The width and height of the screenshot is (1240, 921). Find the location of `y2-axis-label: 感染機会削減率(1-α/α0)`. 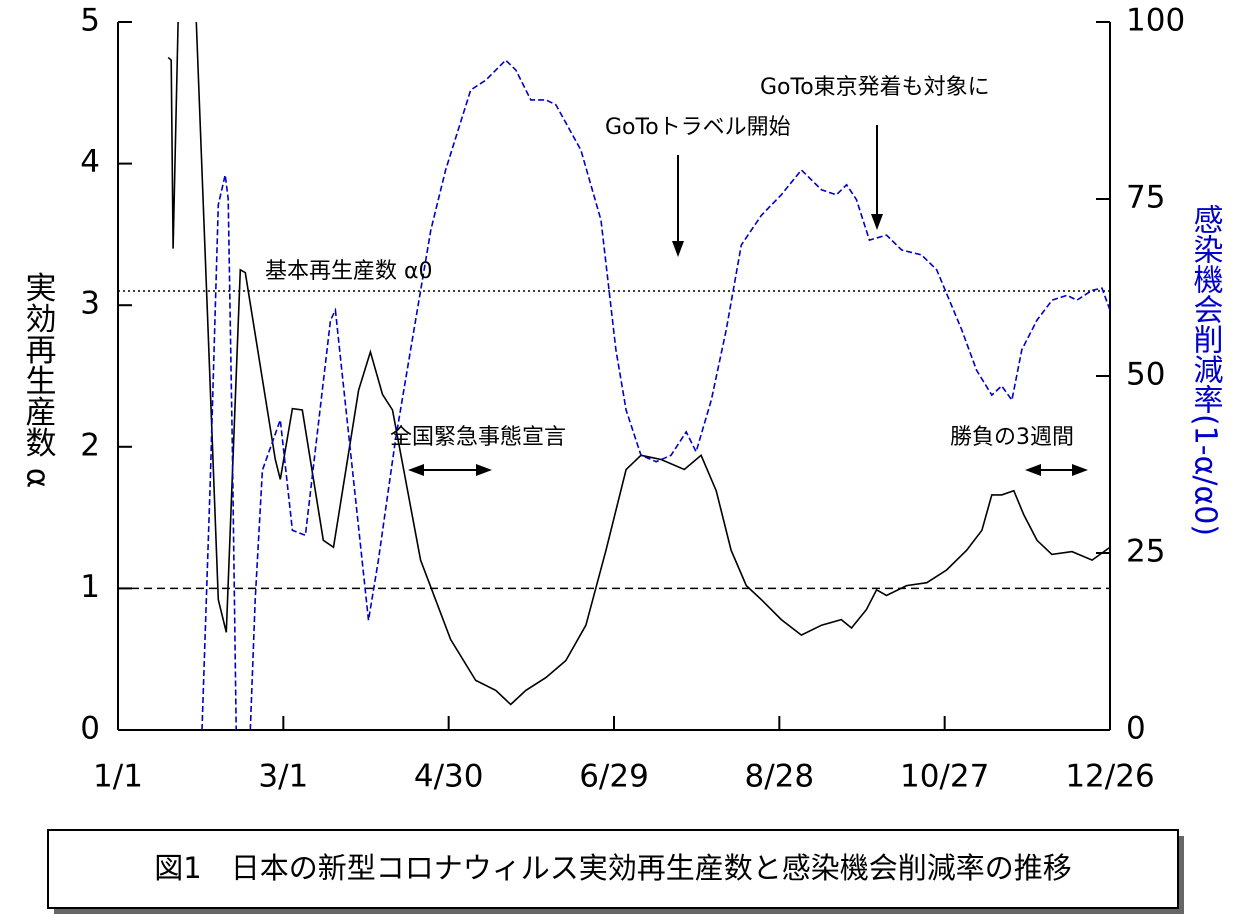

y2-axis-label: 感染機会削減率(1-α/α0) is located at coordinates (1206, 370).